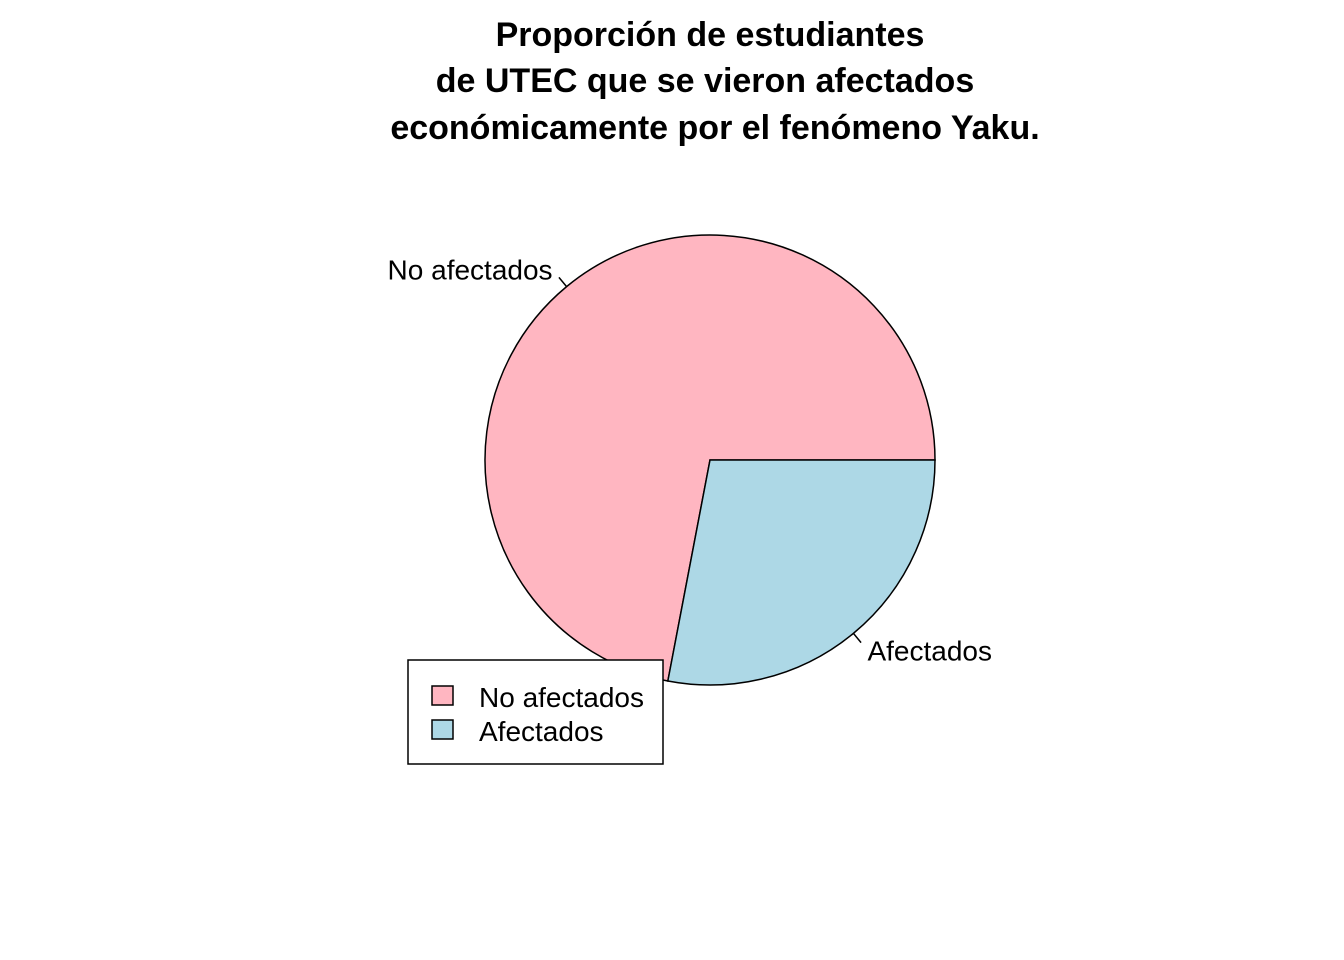 The image size is (1344, 960). What do you see at coordinates (442, 695) in the screenshot?
I see `legend-swatch-no-afectados` at bounding box center [442, 695].